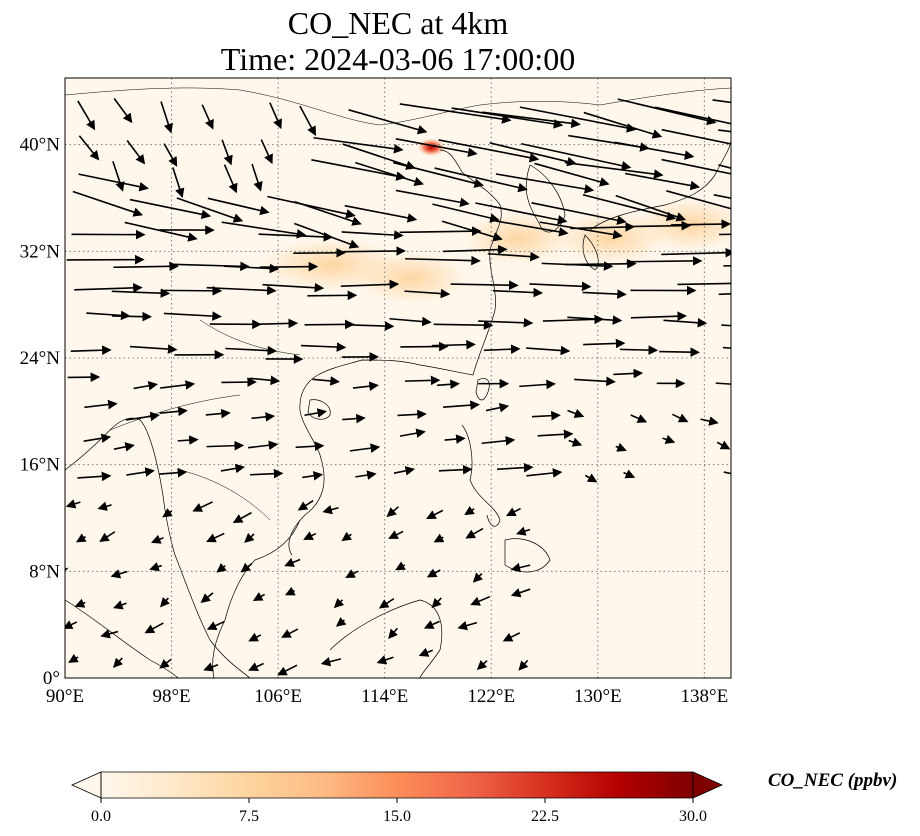  Describe the element at coordinates (212, 616) in the screenshot. I see `malay-peninsula` at that location.